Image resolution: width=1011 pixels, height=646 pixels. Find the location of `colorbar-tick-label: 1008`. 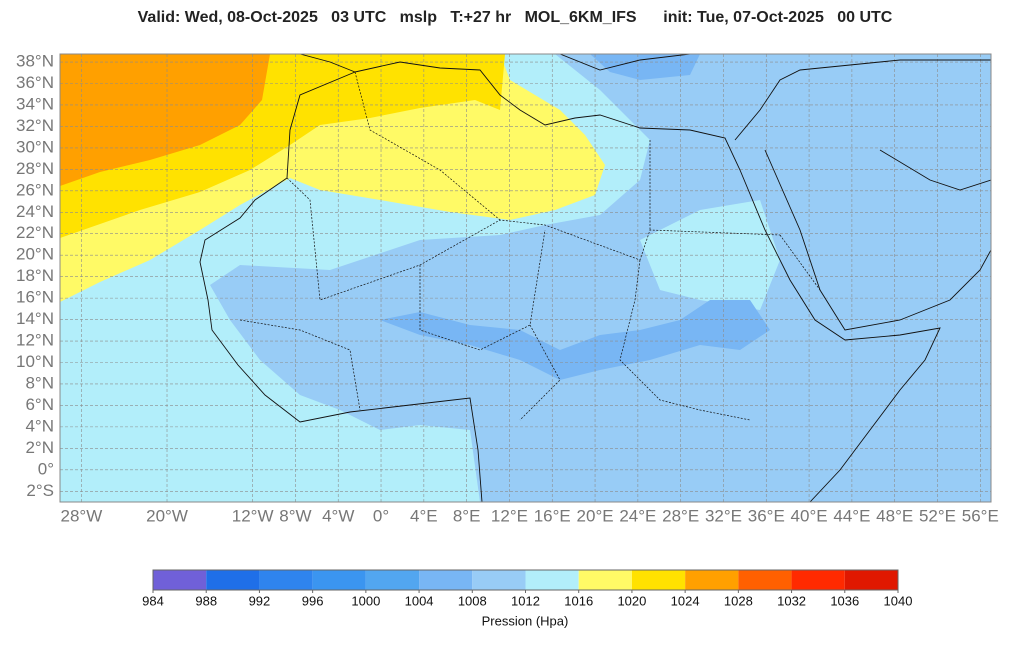

colorbar-tick-label: 1008 is located at coordinates (472, 600).